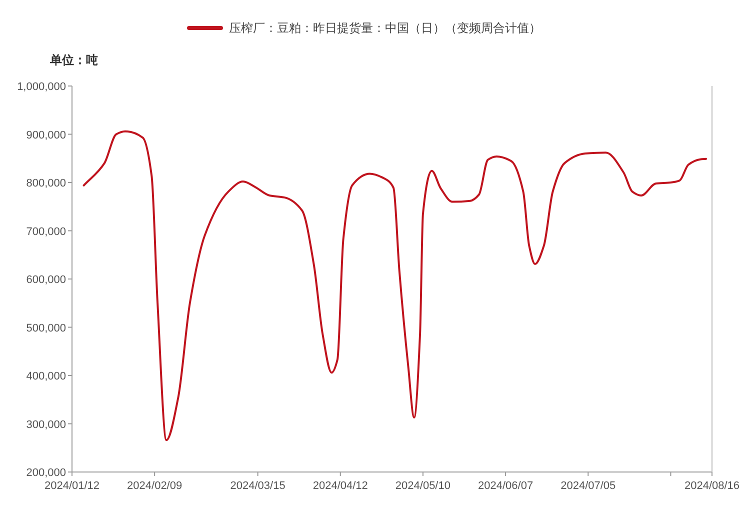  I want to click on x-tick-label: 2024/05/10, so click(422, 486).